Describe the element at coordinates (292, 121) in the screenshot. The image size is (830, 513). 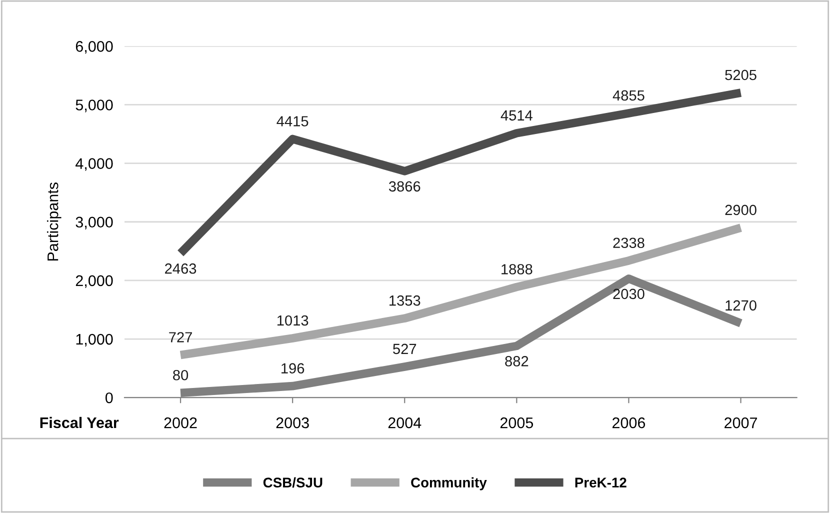
I see `data-label: 4415` at that location.